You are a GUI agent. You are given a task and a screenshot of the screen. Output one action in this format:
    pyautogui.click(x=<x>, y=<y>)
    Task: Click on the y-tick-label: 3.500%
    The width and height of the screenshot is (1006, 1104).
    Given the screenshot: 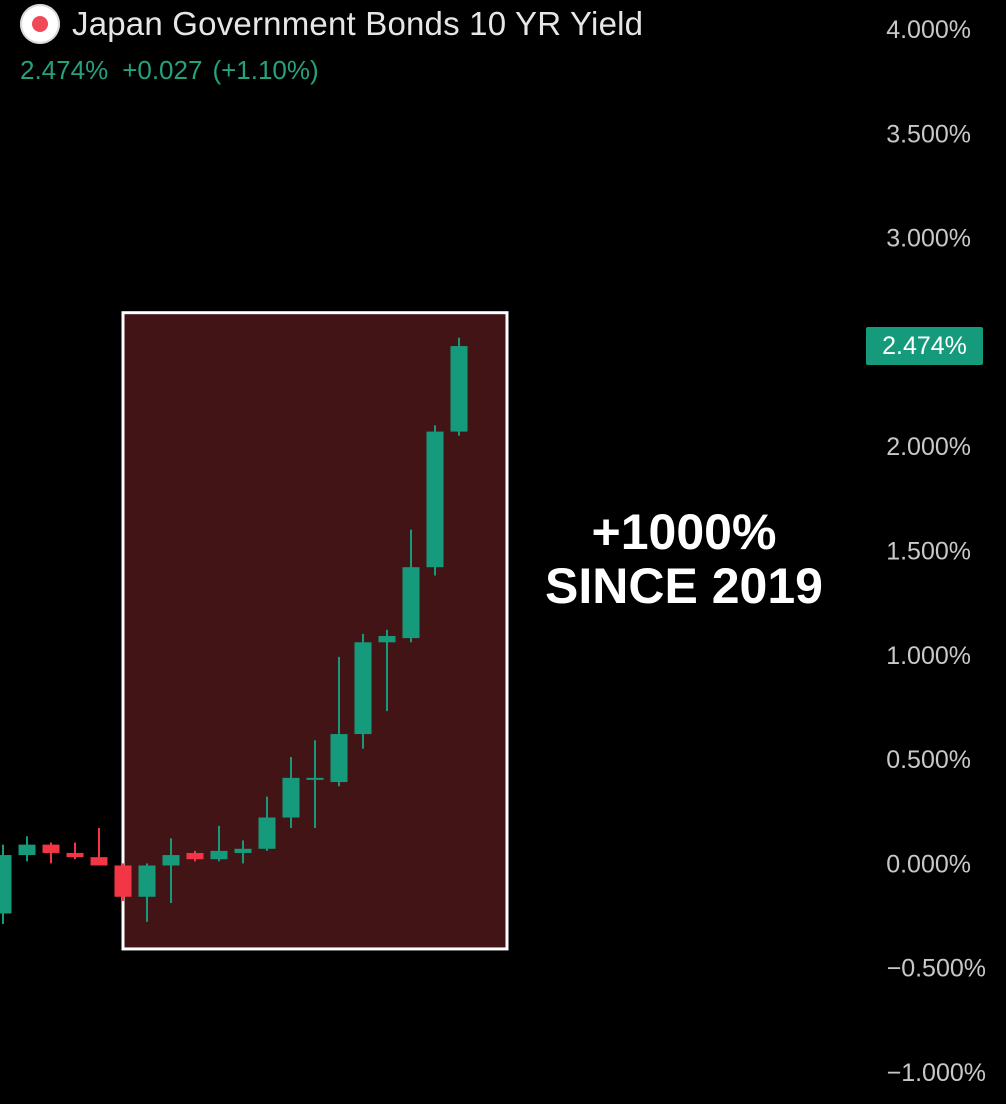 What is the action you would take?
    pyautogui.click(x=928, y=134)
    